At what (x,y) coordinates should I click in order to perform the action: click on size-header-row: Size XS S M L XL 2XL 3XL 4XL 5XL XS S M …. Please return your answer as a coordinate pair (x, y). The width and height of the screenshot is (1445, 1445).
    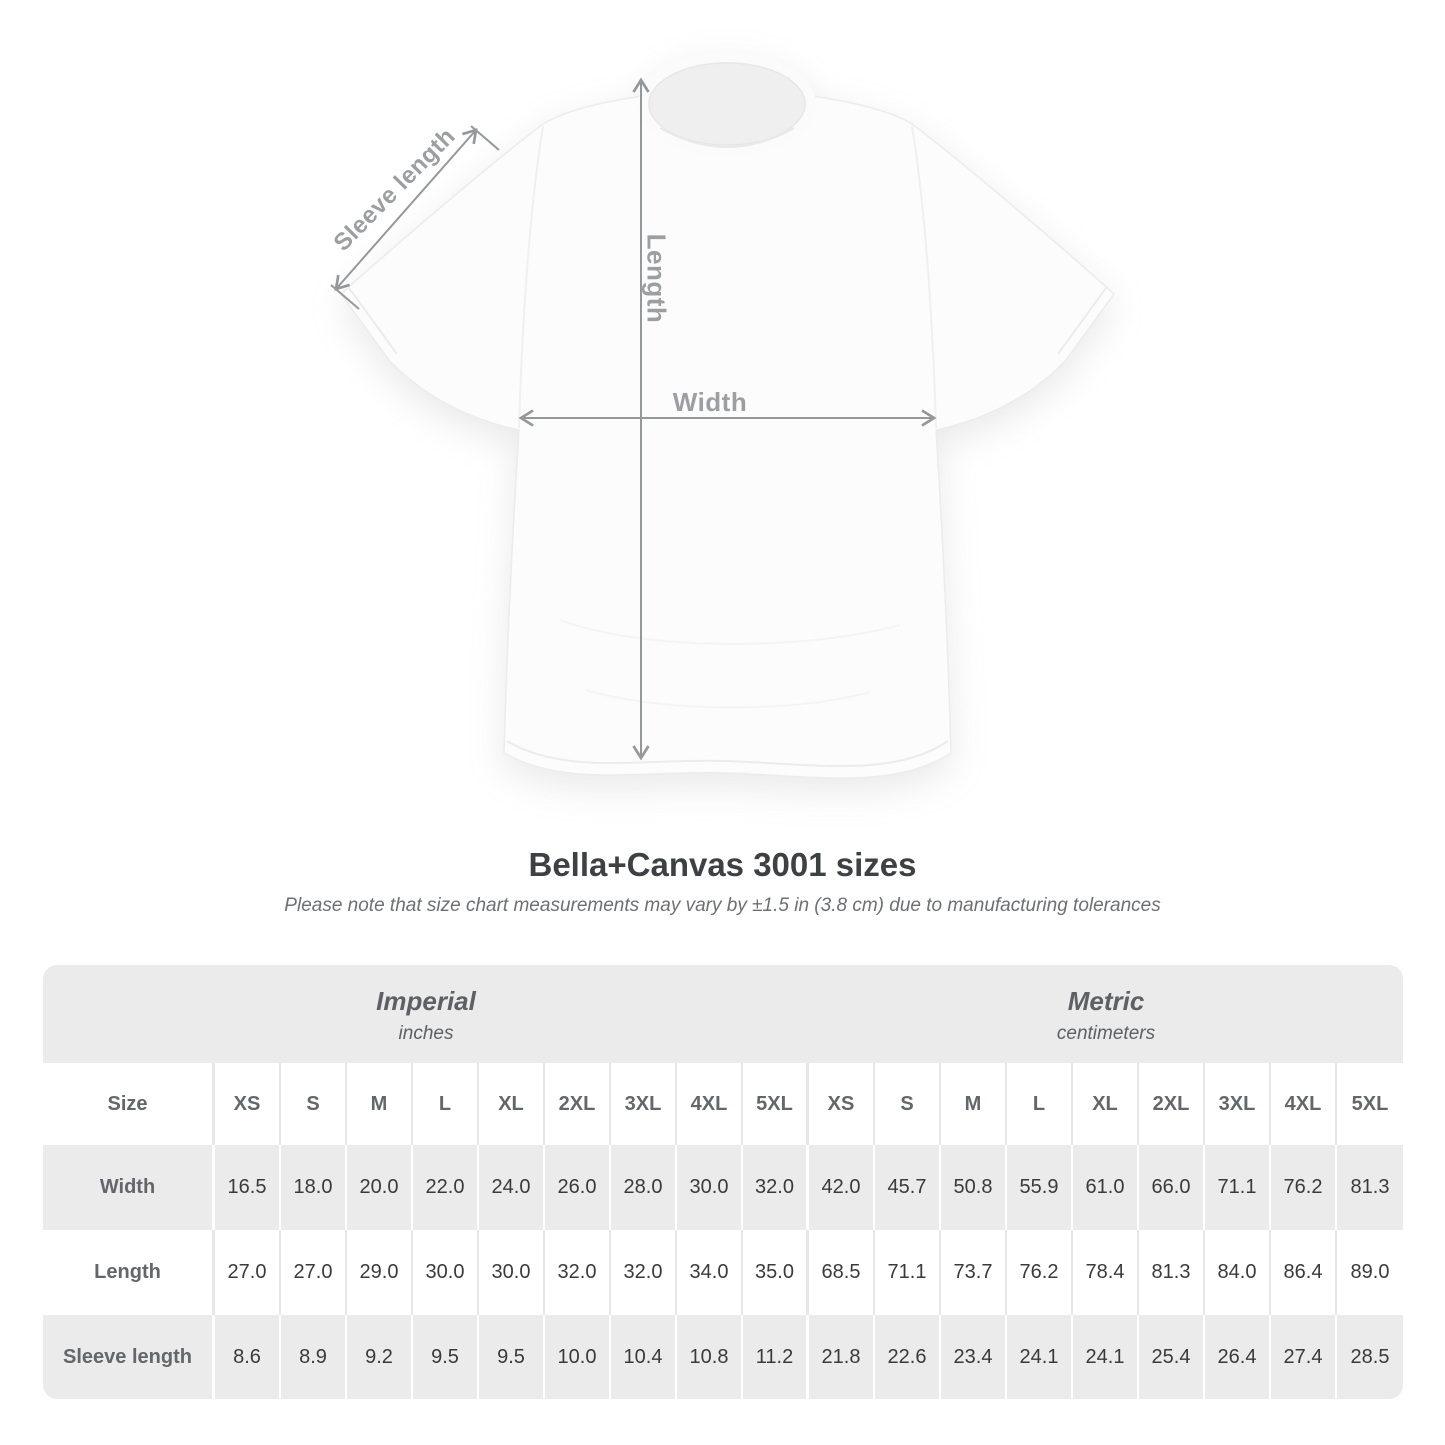
    Looking at the image, I should click on (723, 1104).